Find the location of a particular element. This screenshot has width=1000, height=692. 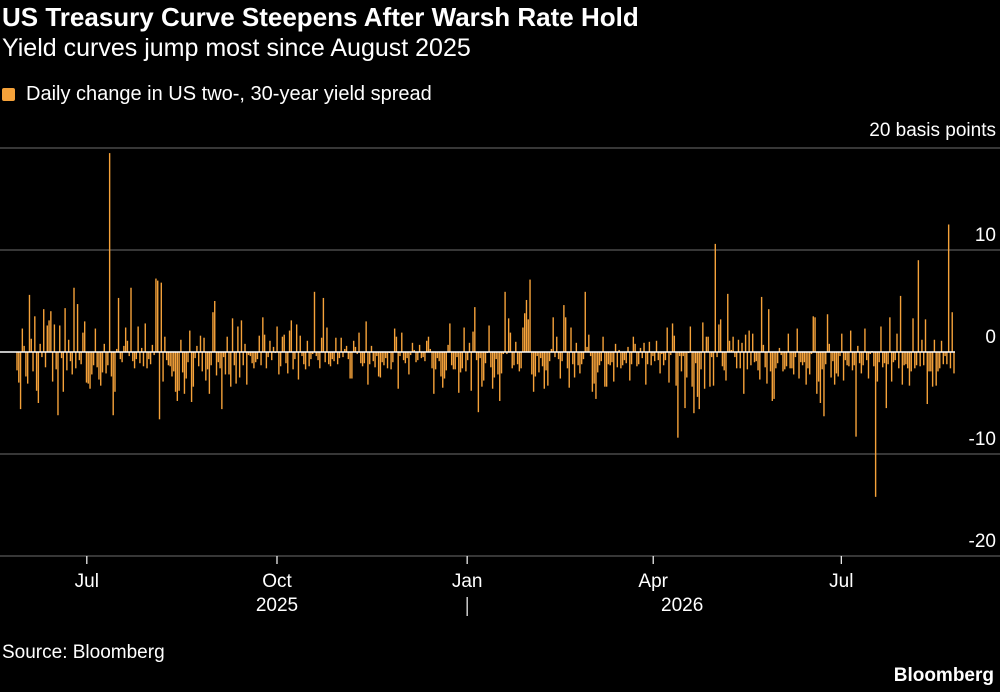

x-tick-label: Apr is located at coordinates (653, 581).